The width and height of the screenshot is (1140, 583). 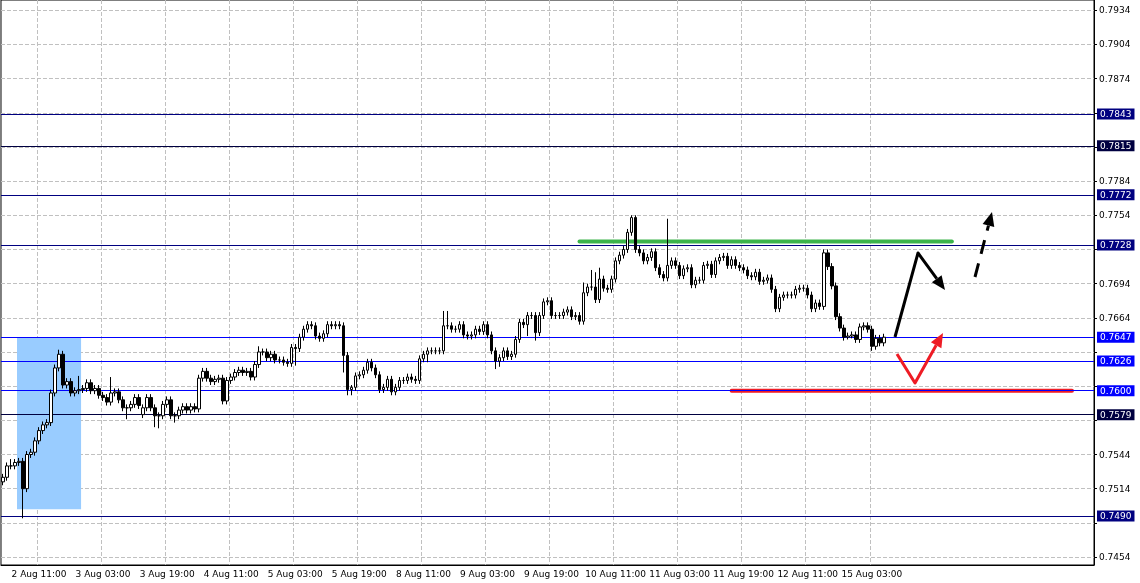 What do you see at coordinates (1116, 361) in the screenshot?
I see `ref-line-label: 0.7626` at bounding box center [1116, 361].